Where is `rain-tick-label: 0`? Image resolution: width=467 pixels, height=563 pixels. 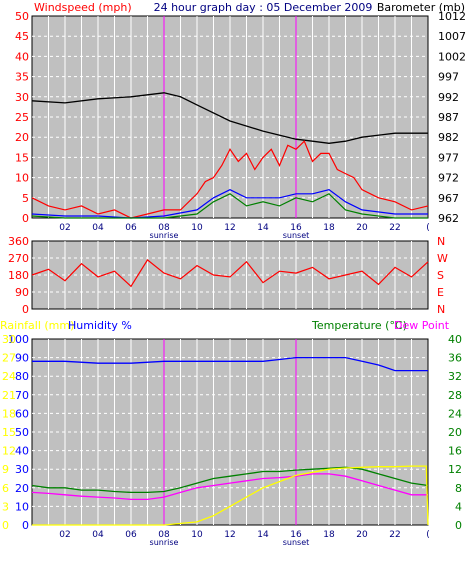 rain-tick-label: 0 is located at coordinates (5, 525).